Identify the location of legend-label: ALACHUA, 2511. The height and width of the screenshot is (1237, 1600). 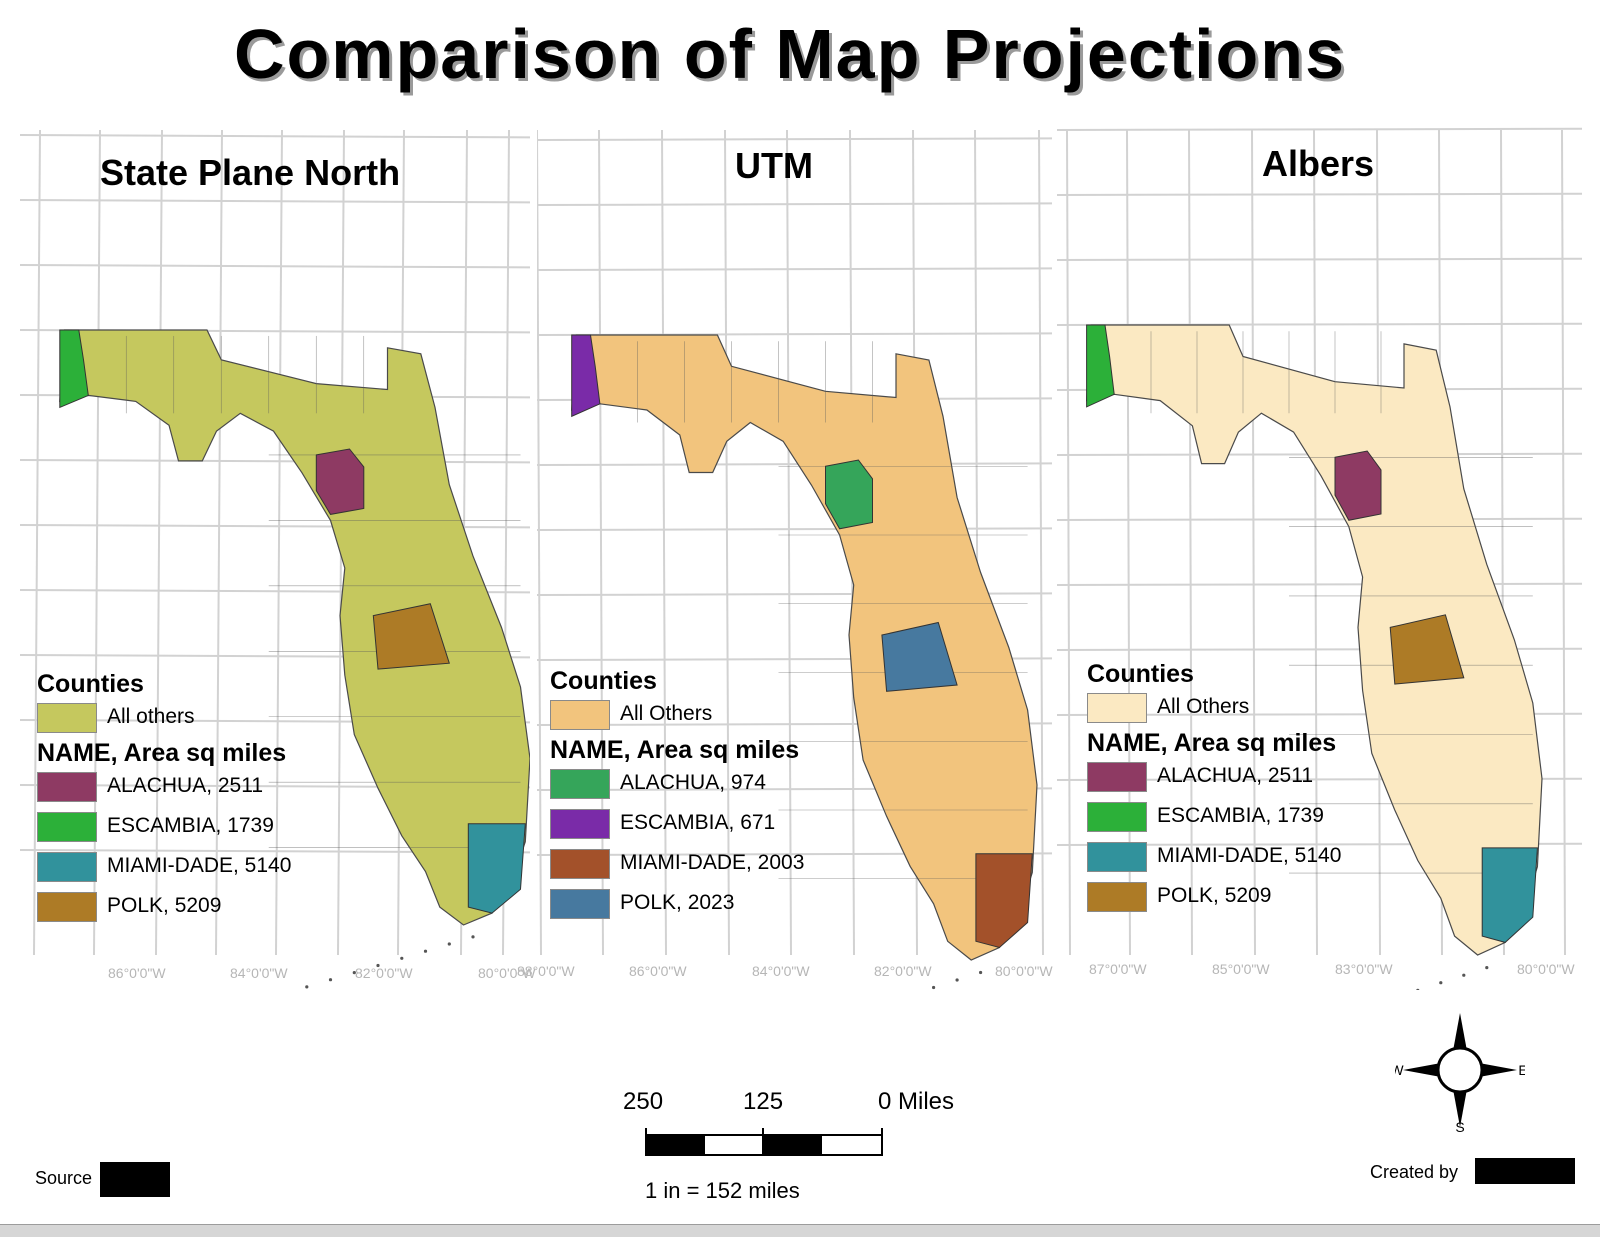
(1235, 775).